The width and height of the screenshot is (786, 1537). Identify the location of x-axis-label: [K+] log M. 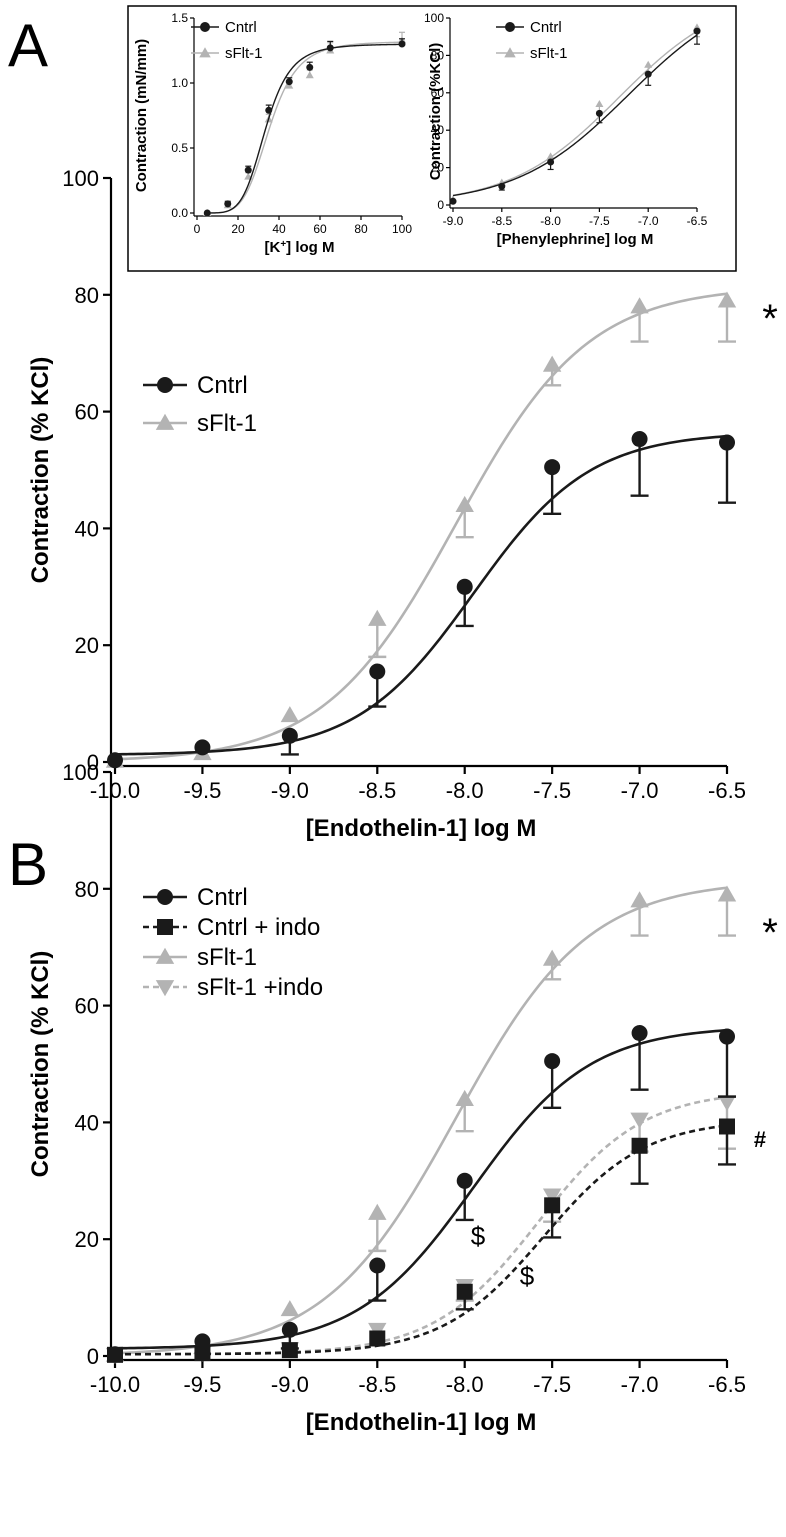
(300, 248).